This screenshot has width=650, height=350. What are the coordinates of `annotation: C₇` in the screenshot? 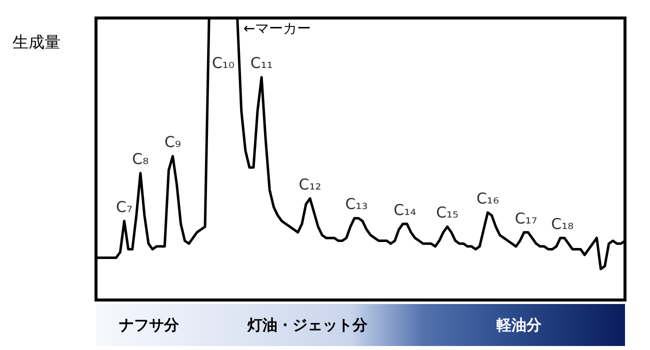 It's located at (124, 207).